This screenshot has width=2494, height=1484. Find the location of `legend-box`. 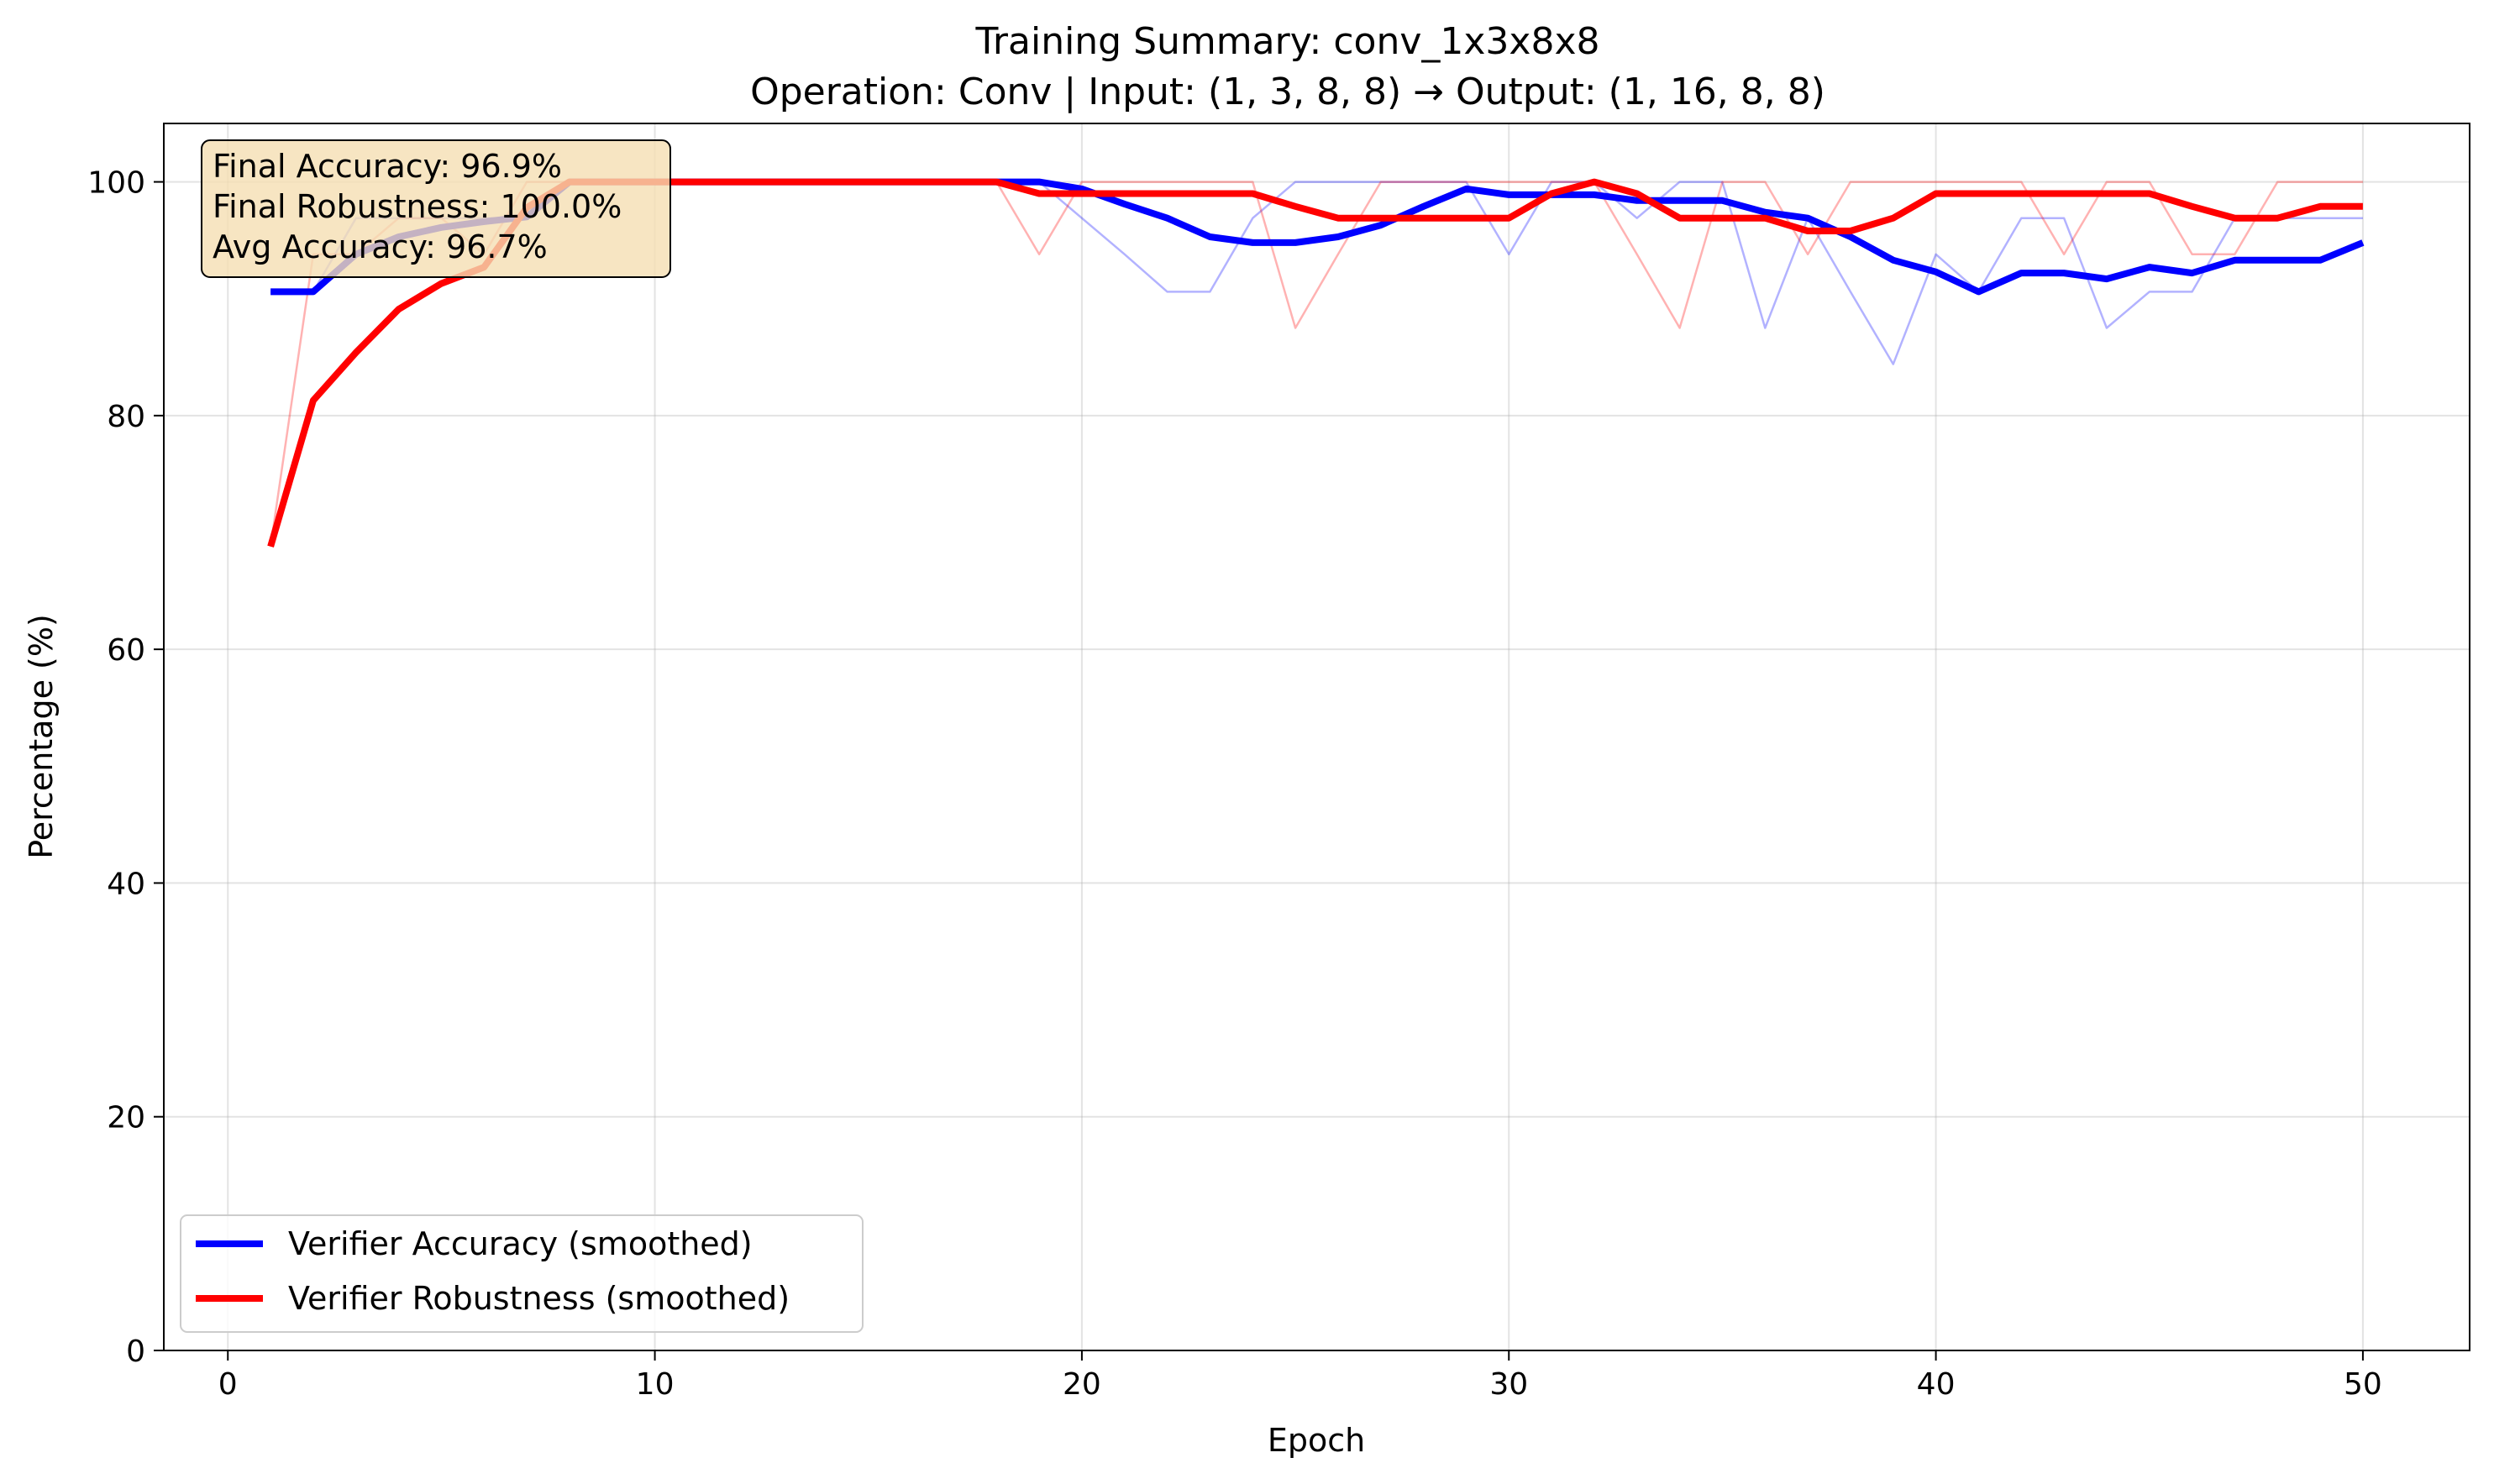

legend-box is located at coordinates (522, 1274).